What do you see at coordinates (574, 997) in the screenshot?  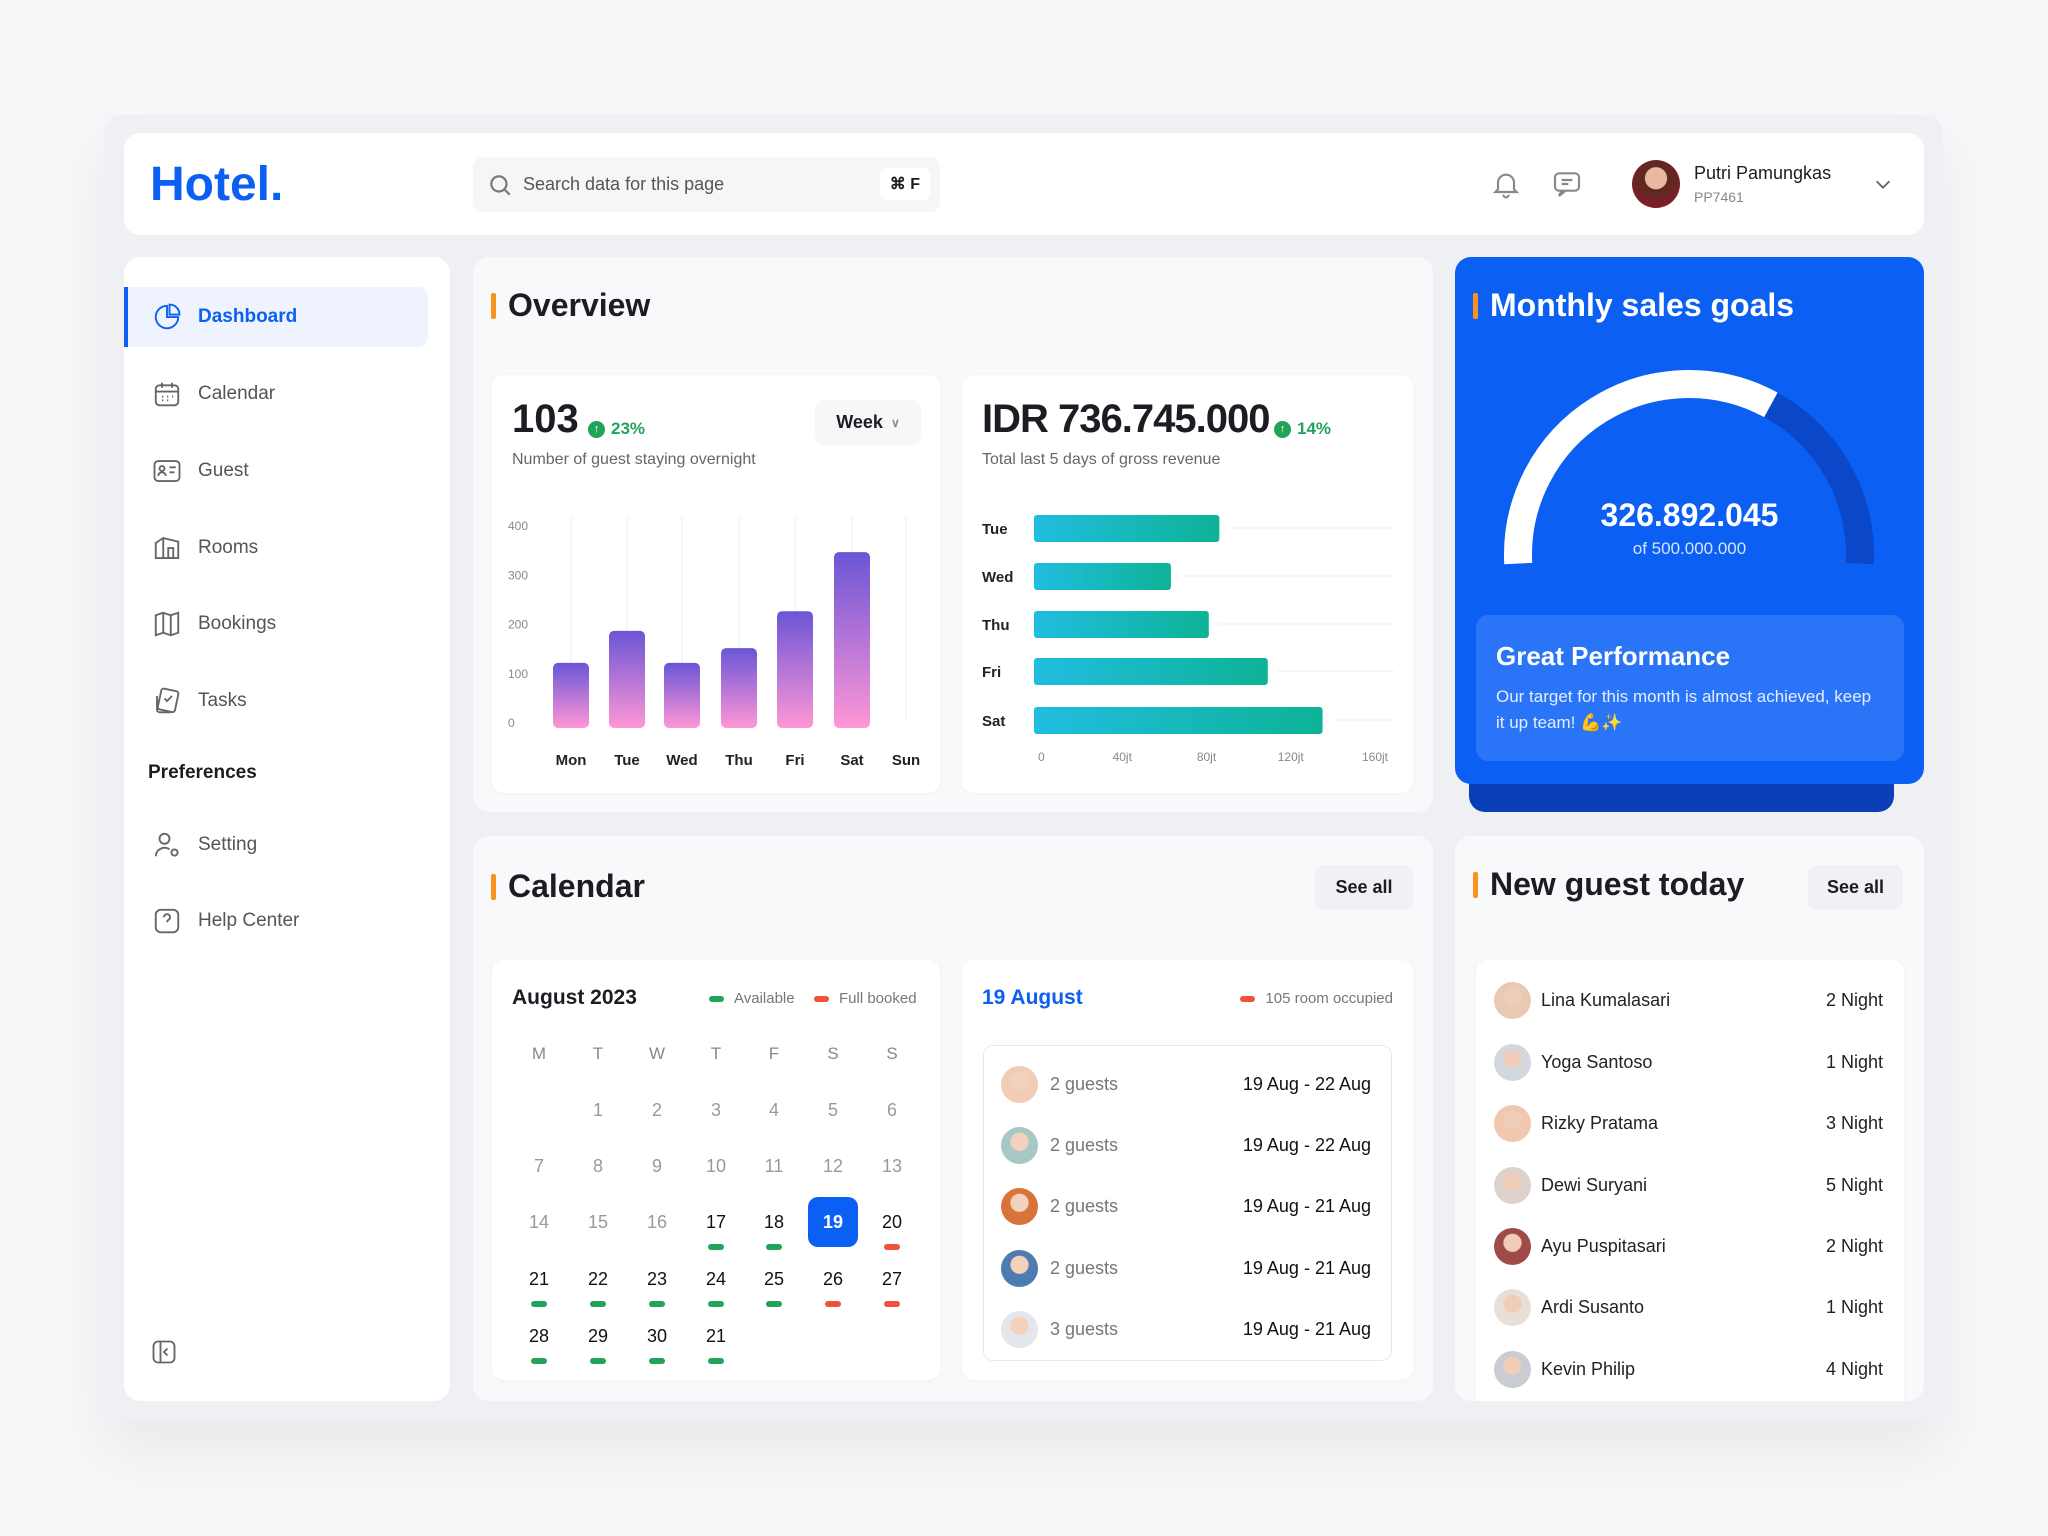 I see `month-label: August 2023` at bounding box center [574, 997].